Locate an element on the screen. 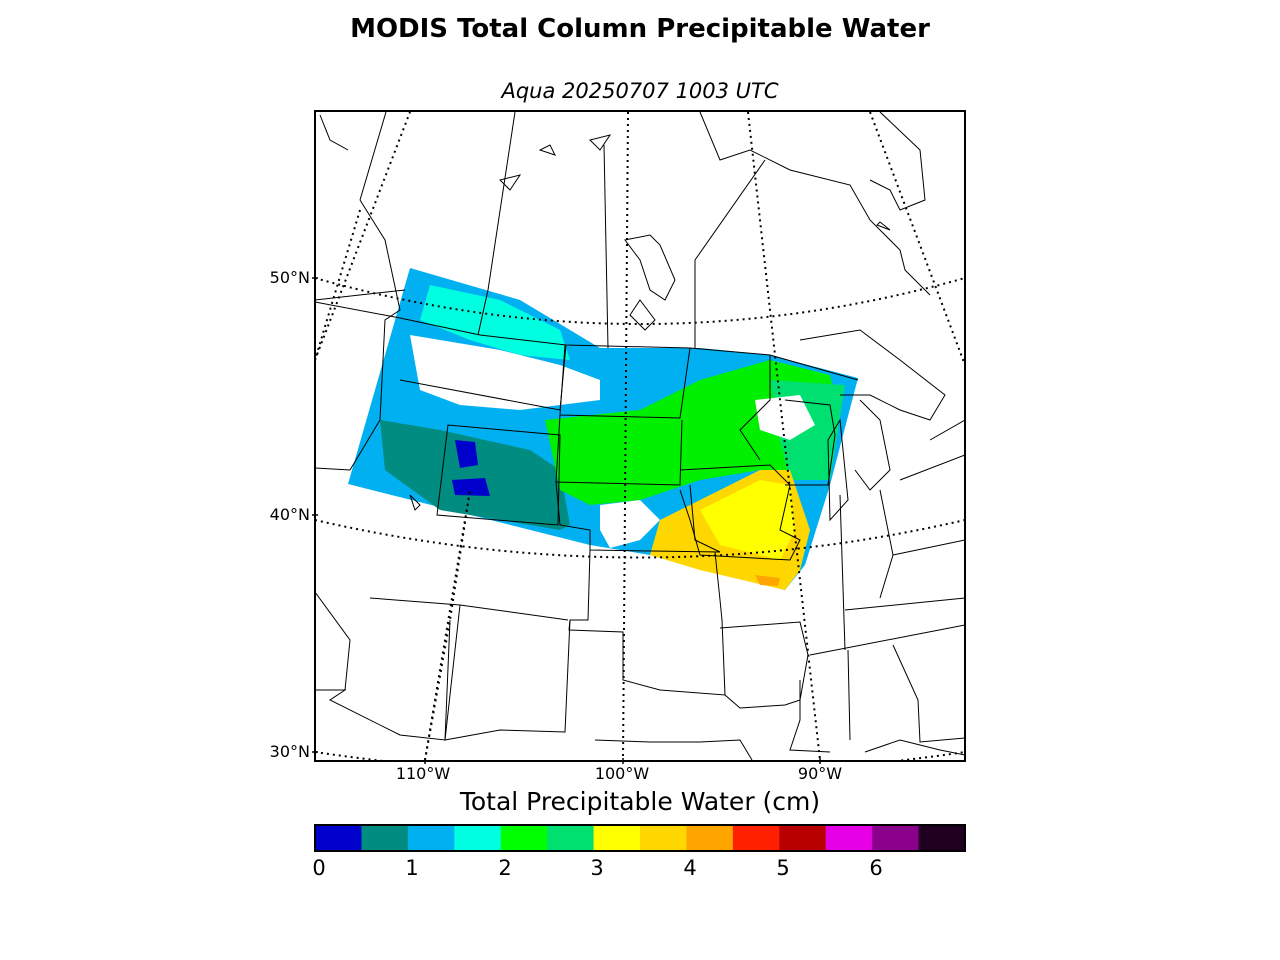 This screenshot has width=1280, height=960. meridian-90w is located at coordinates (784, 436).